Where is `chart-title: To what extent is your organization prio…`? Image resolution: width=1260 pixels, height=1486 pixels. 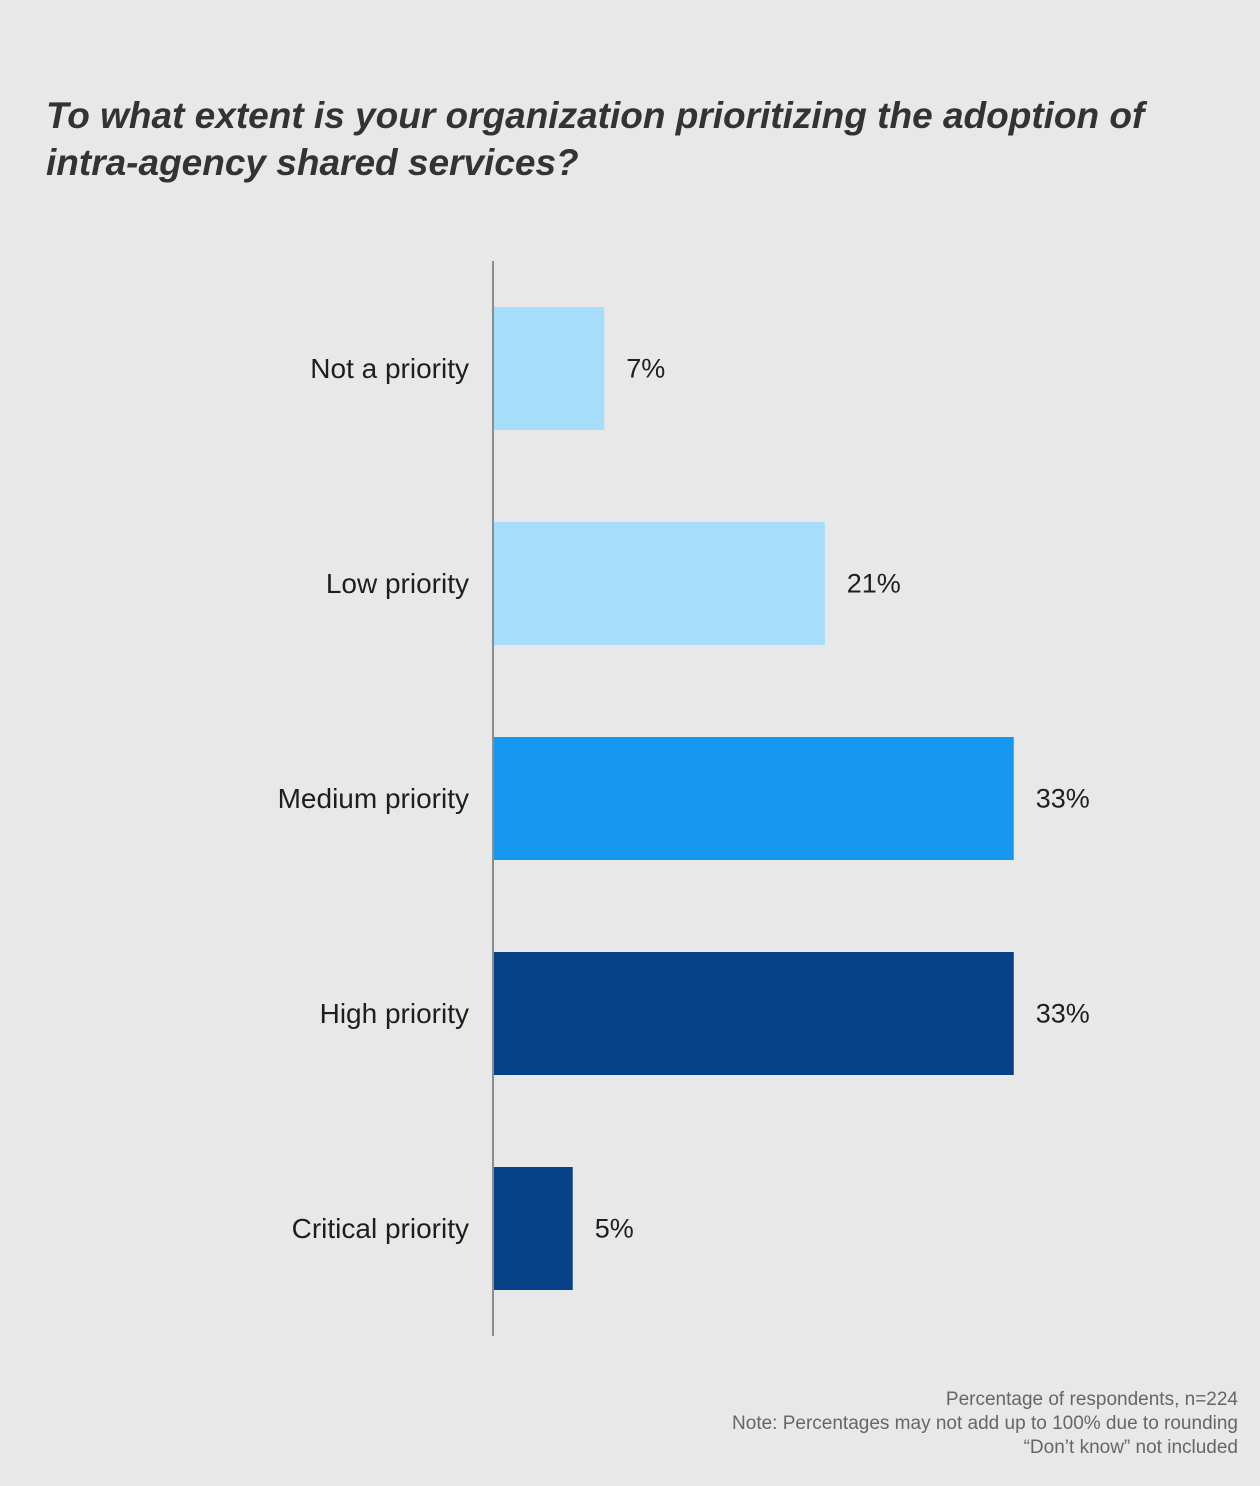 chart-title: To what extent is your organization prio… is located at coordinates (595, 139).